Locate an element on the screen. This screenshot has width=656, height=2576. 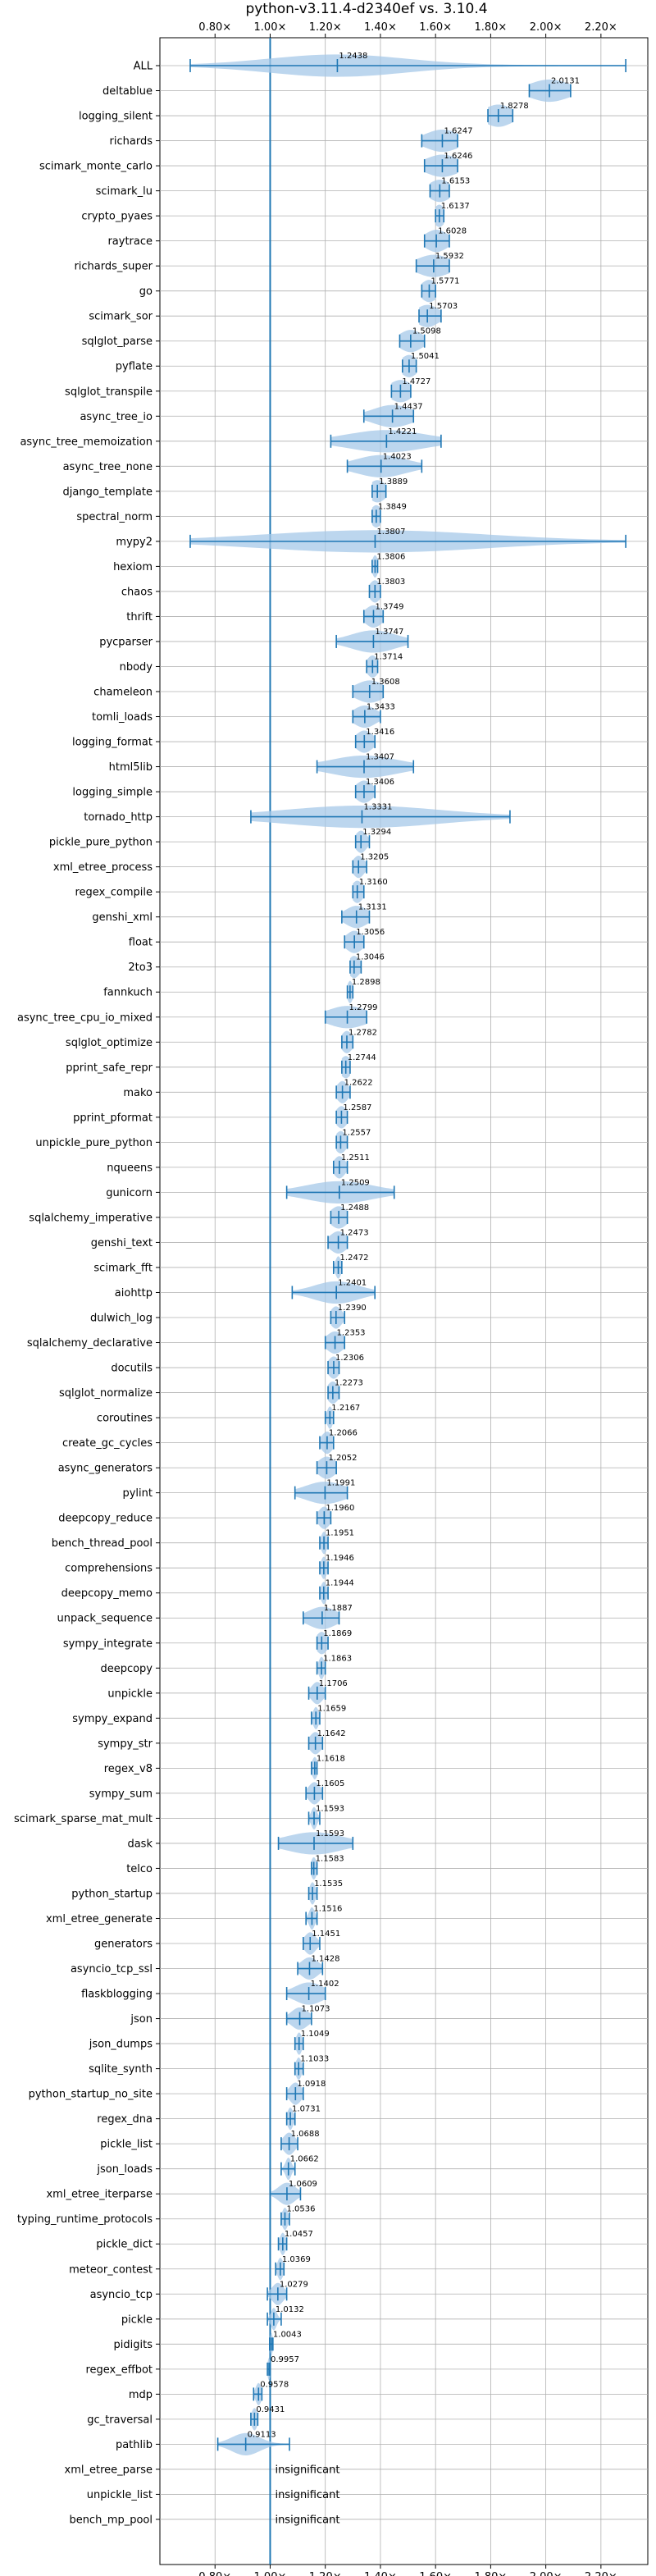
value-label-async-tree-memoization: 1.4221 is located at coordinates (402, 432).